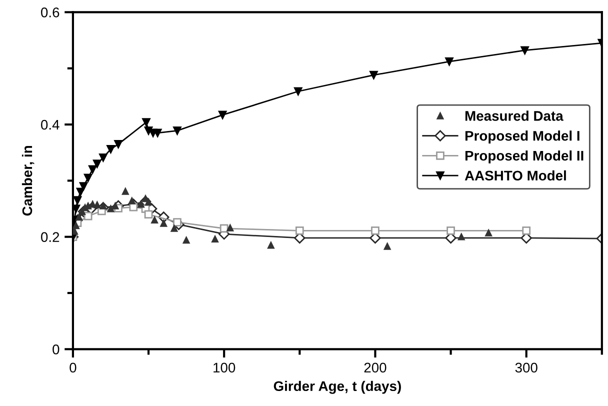  Describe the element at coordinates (524, 157) in the screenshot. I see `legend-label: Proposed Model II` at that location.